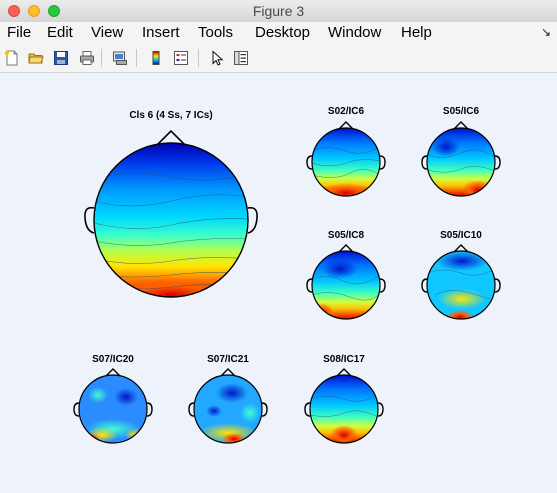 The height and width of the screenshot is (493, 557). I want to click on scalp-map-s02-ic6, so click(346, 159).